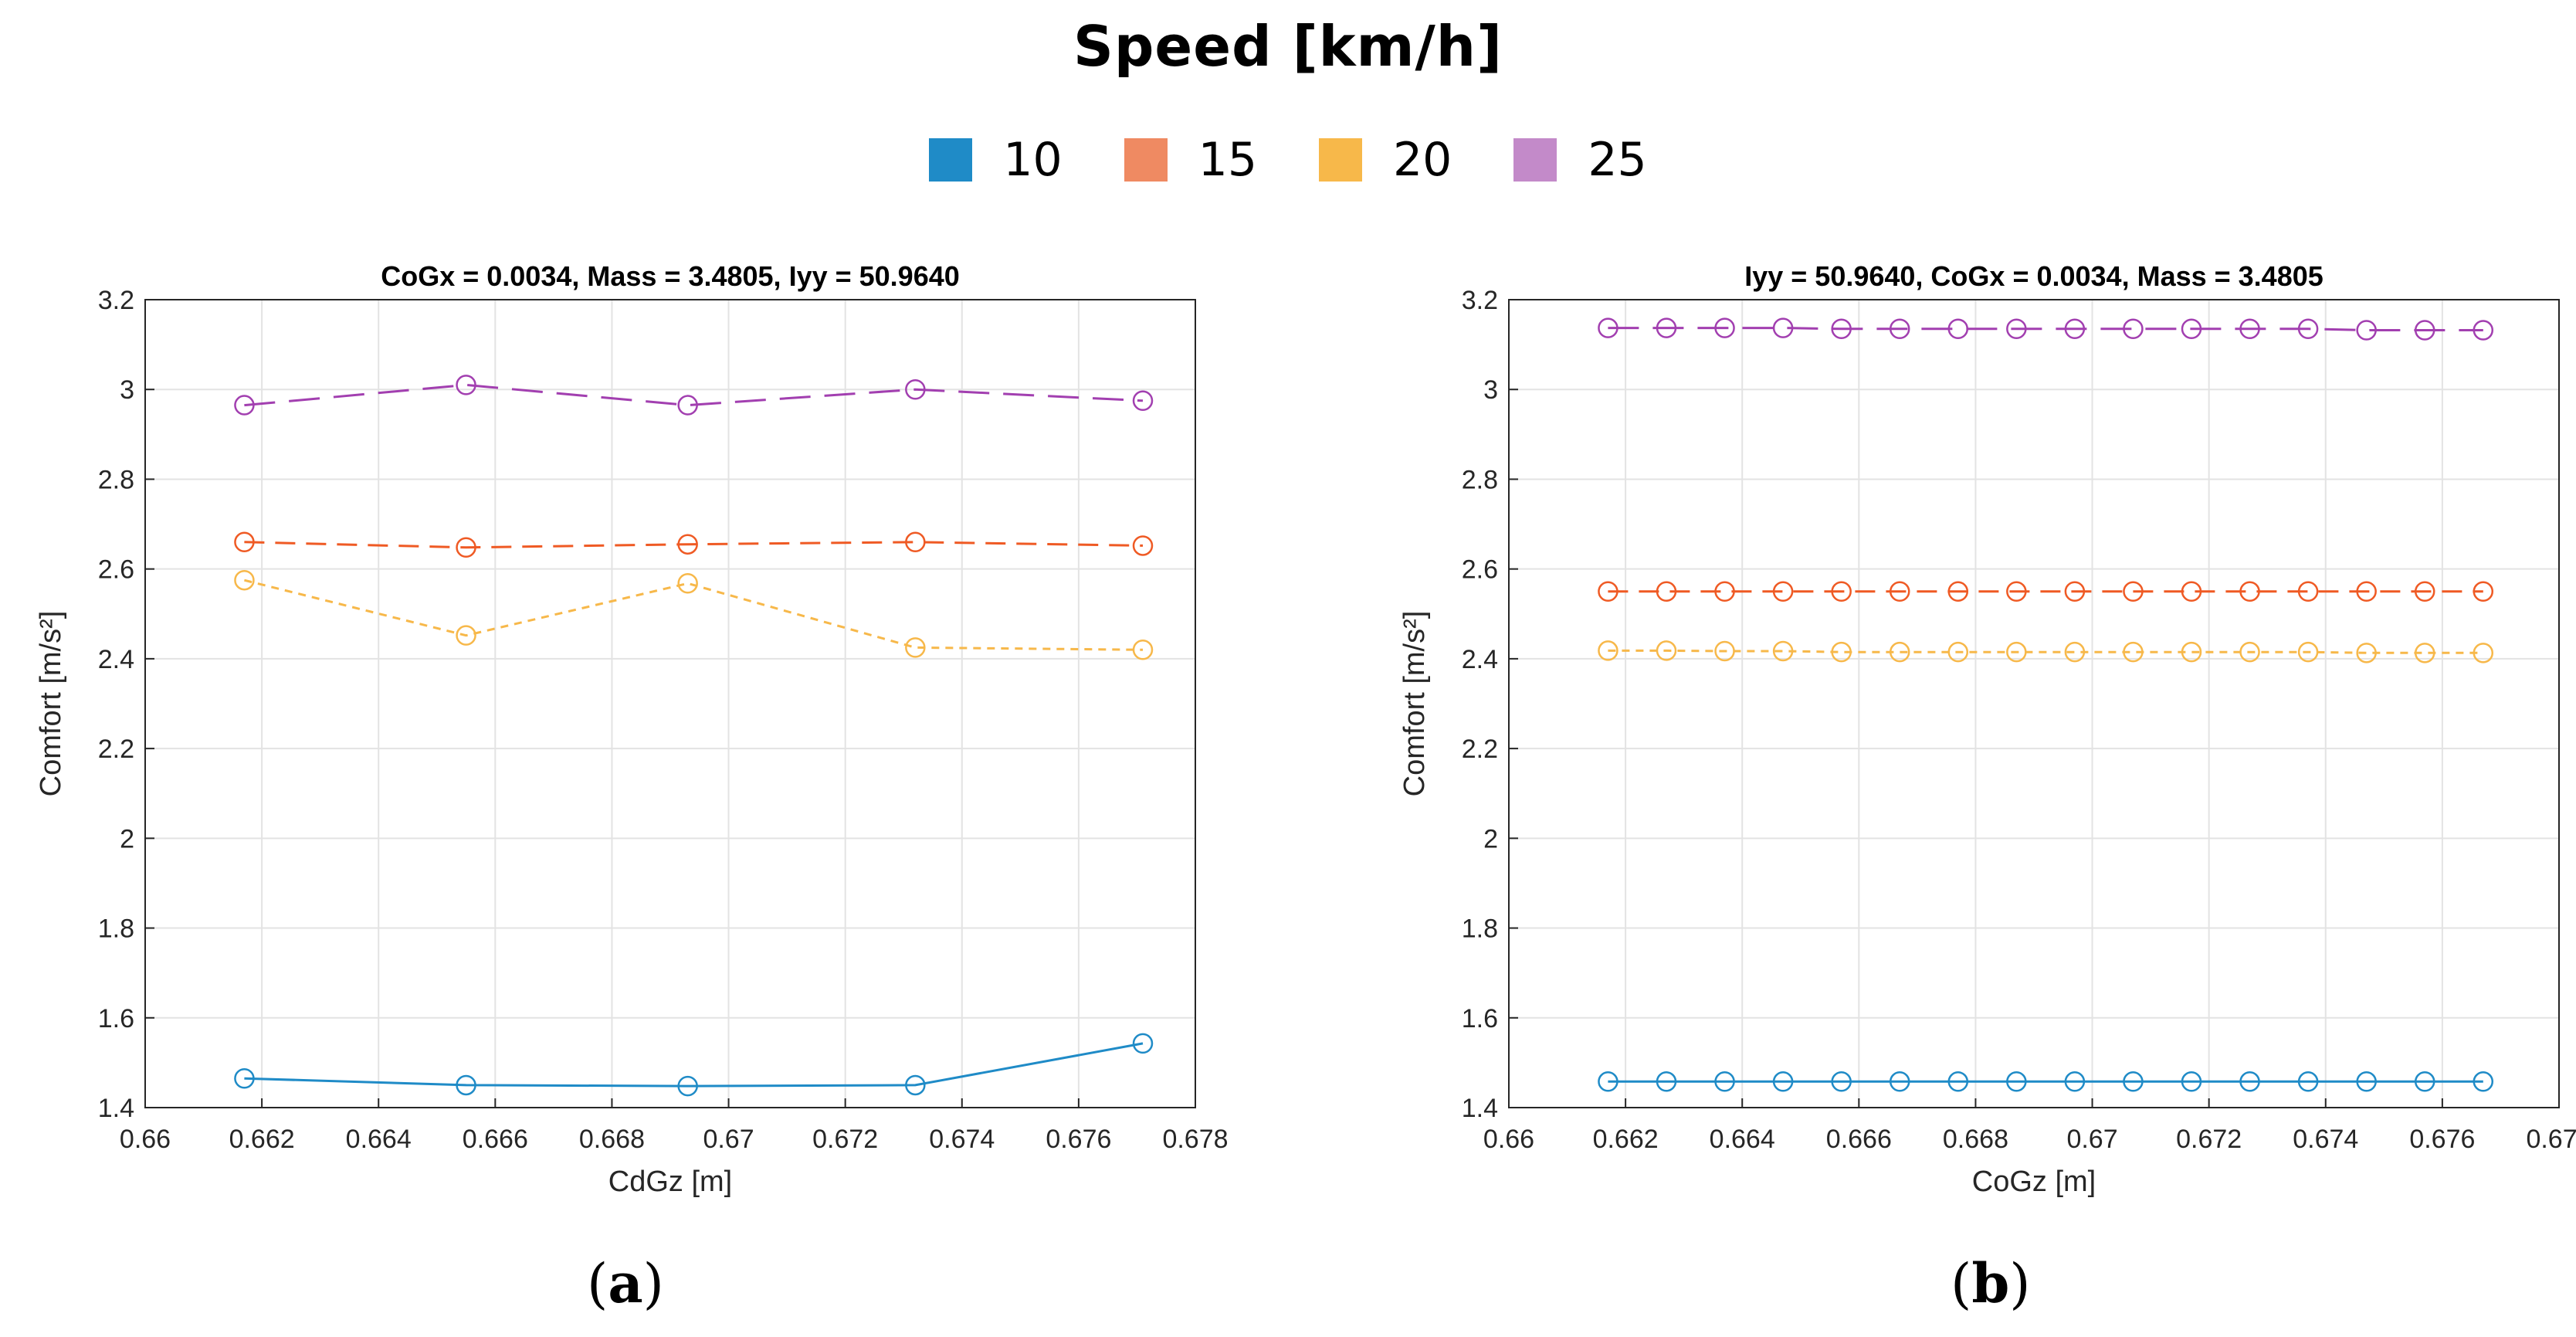  I want to click on chart2-ytick-label-8: 3, so click(1490, 390).